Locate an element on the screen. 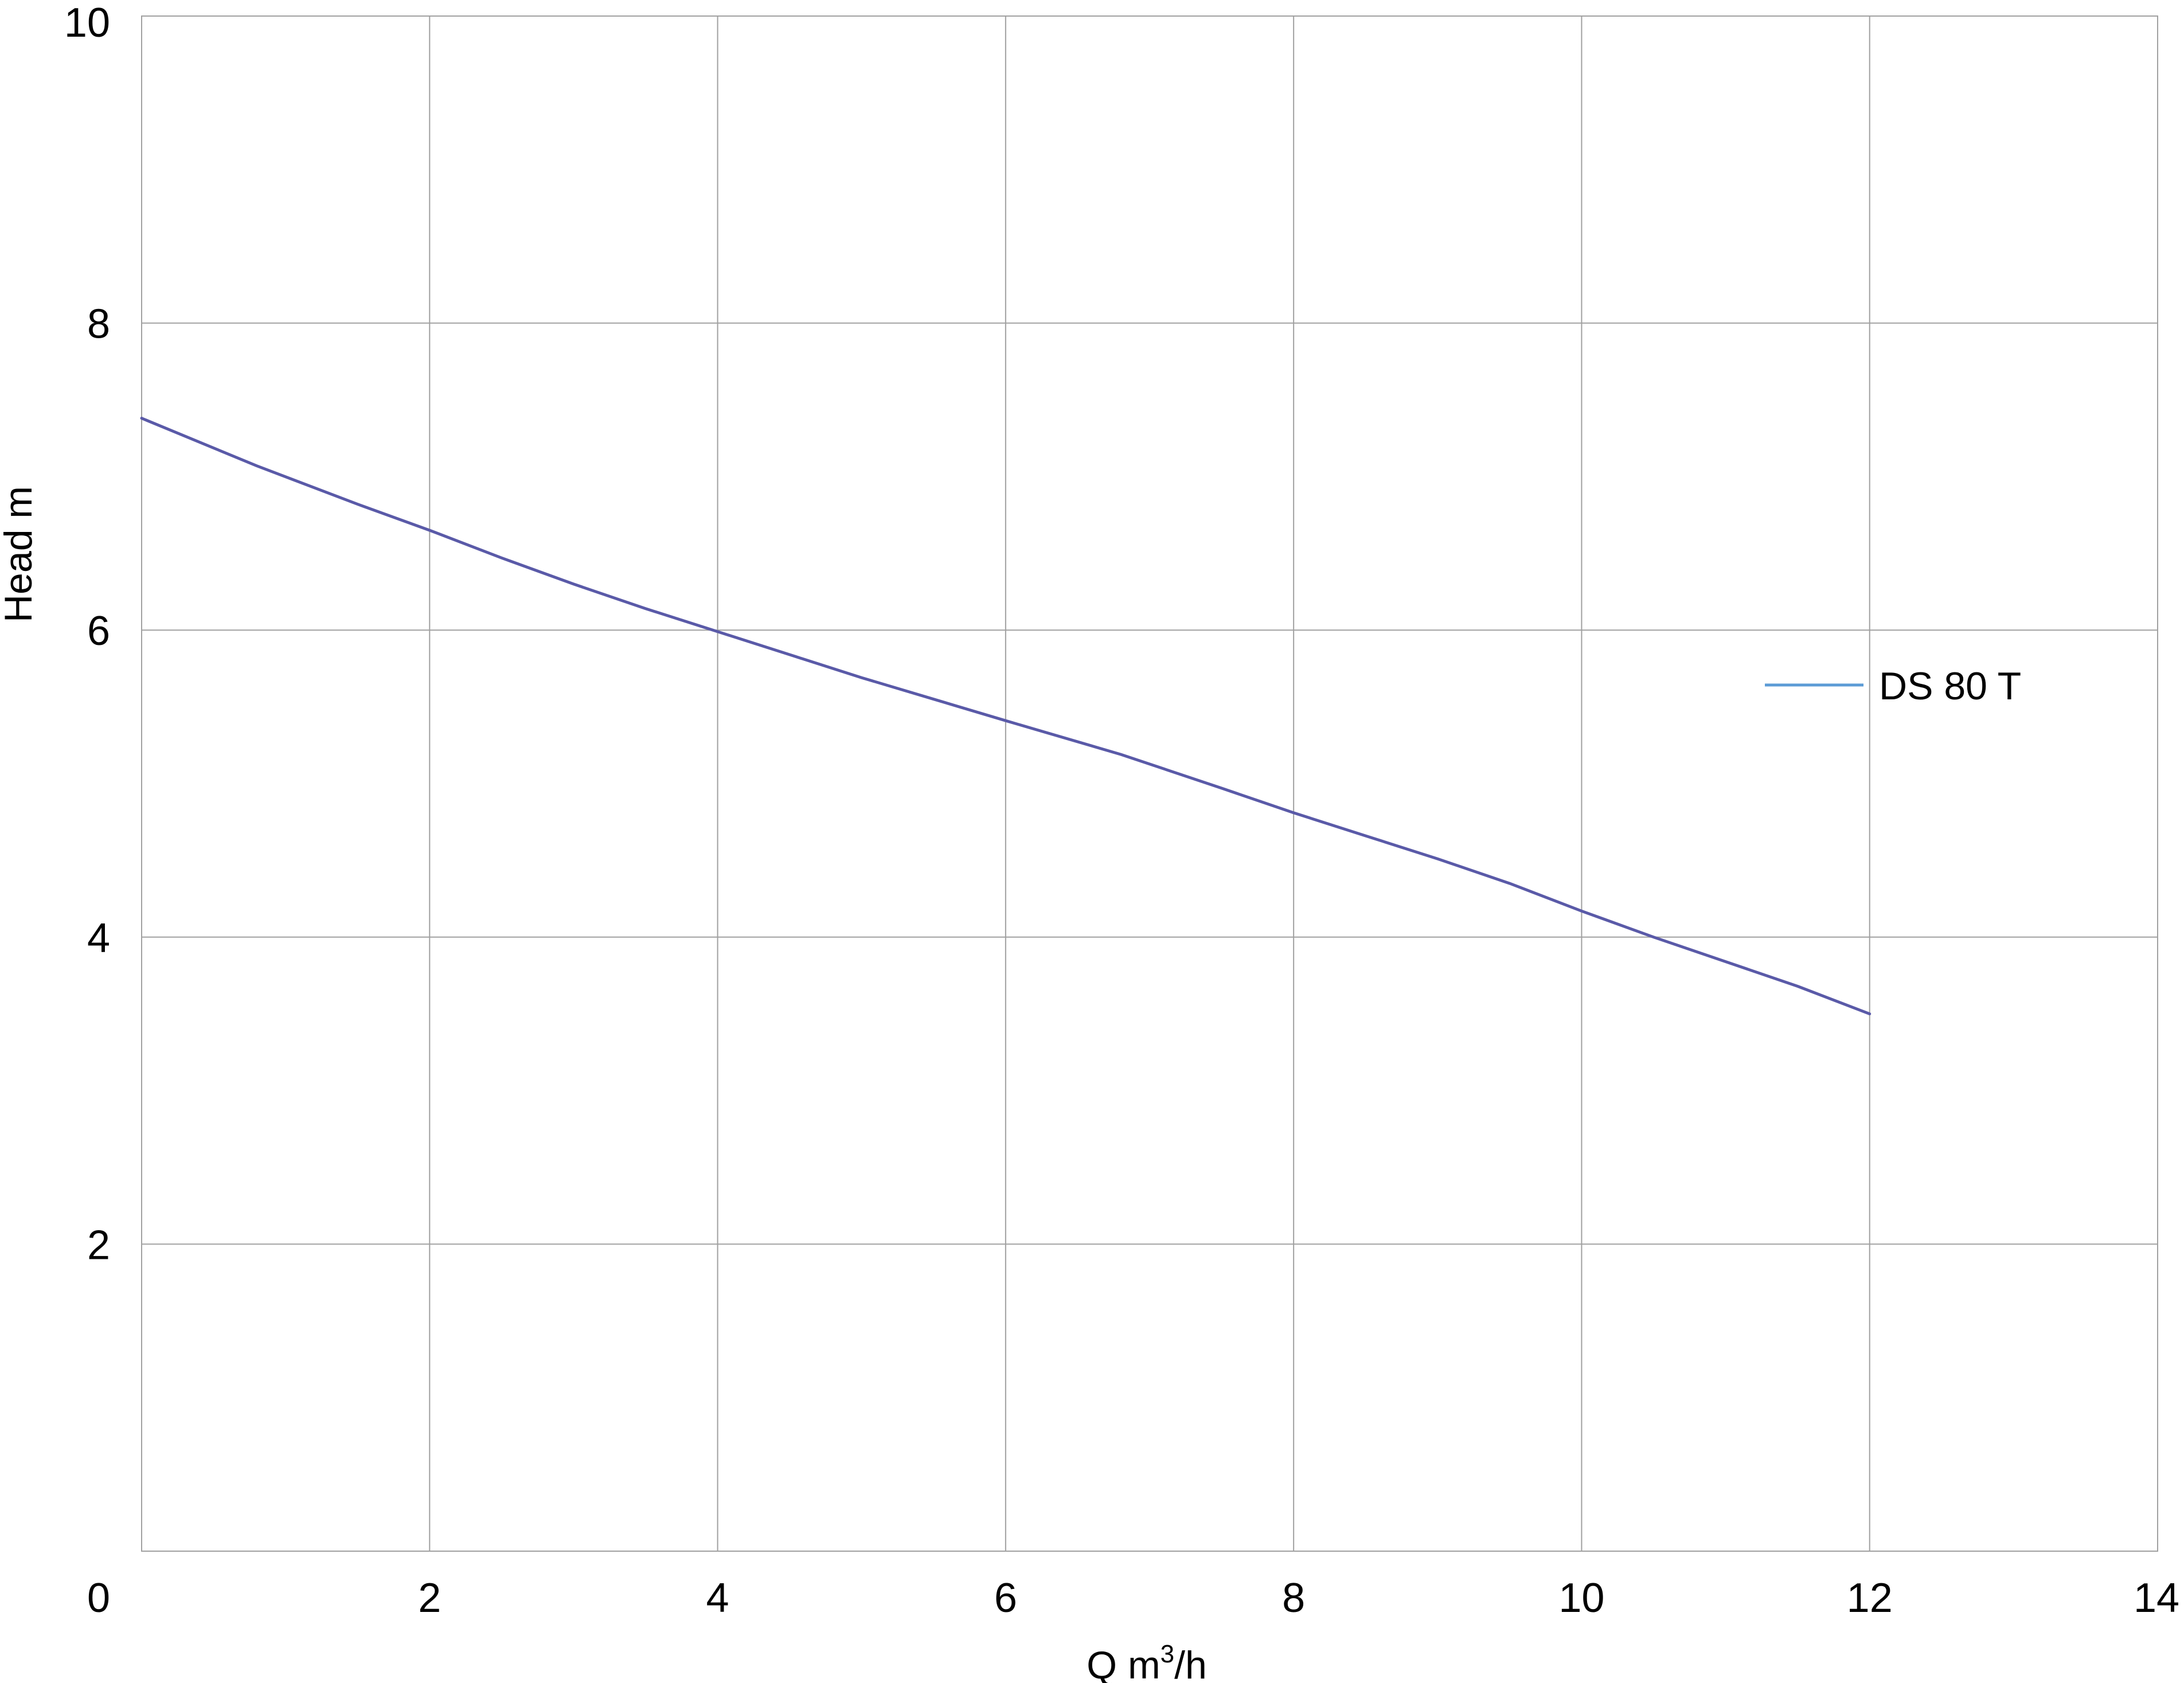 This screenshot has height=1683, width=2184. x-tick-label-6: 6 is located at coordinates (1005, 1598).